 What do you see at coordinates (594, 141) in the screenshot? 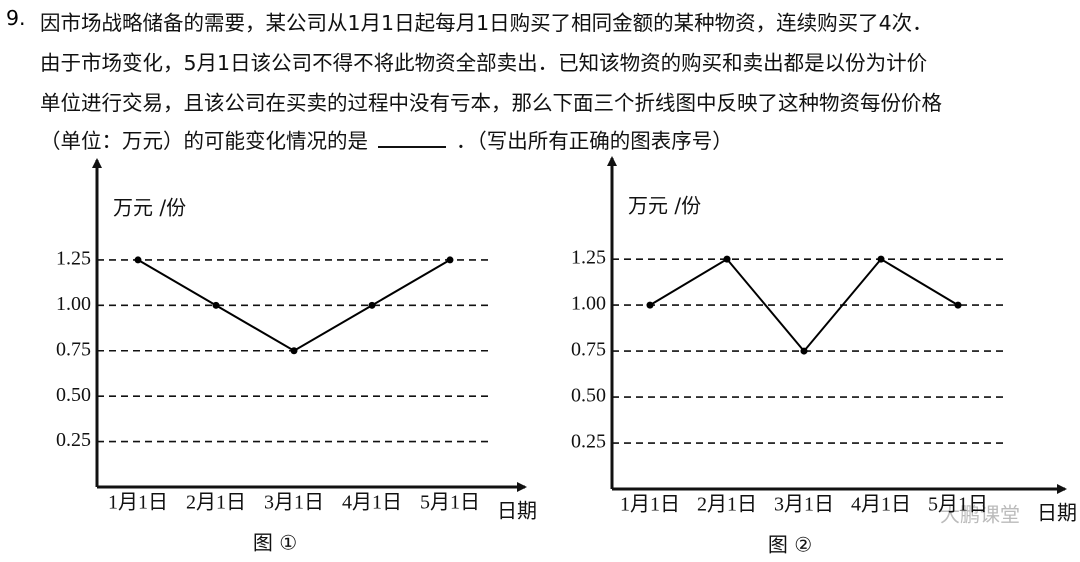
I see `question-text: ．（写出所有正确的图表序号）` at bounding box center [594, 141].